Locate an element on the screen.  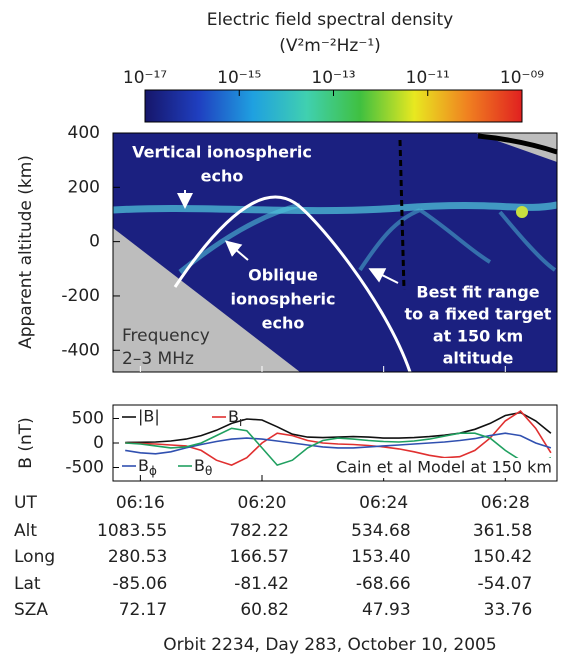
colorbar-tick-label: 10⁻¹⁷ is located at coordinates (145, 78).